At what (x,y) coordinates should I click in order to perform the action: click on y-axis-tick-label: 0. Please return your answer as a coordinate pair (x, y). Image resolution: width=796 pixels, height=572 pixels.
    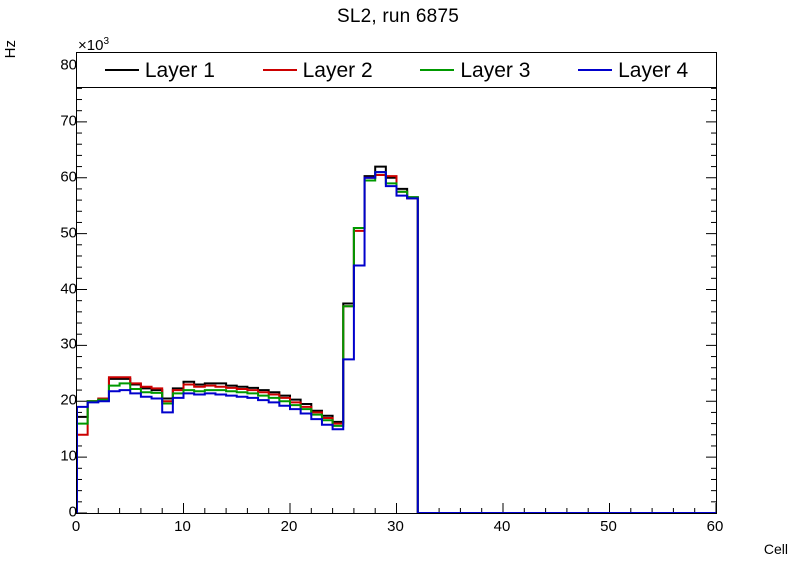
    Looking at the image, I should click on (72, 512).